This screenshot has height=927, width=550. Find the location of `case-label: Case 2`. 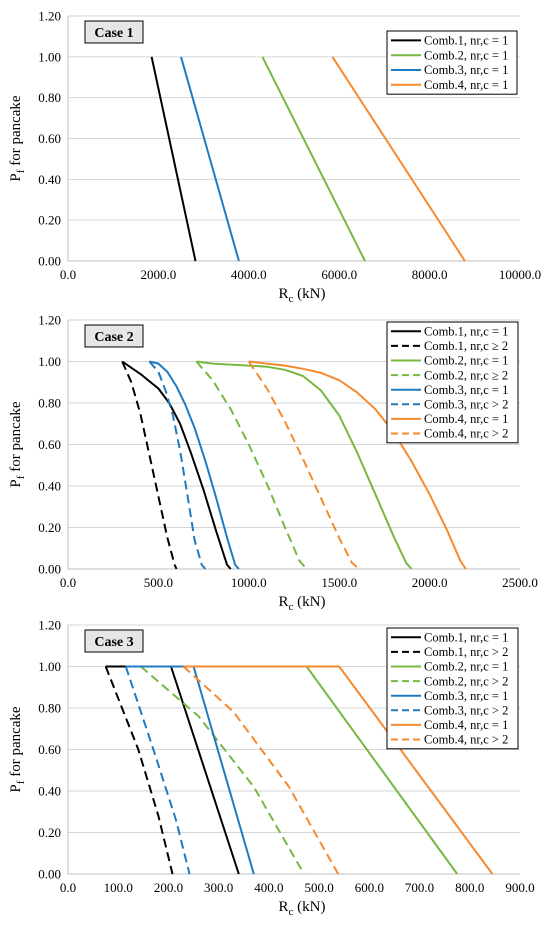

case-label: Case 2 is located at coordinates (114, 336).